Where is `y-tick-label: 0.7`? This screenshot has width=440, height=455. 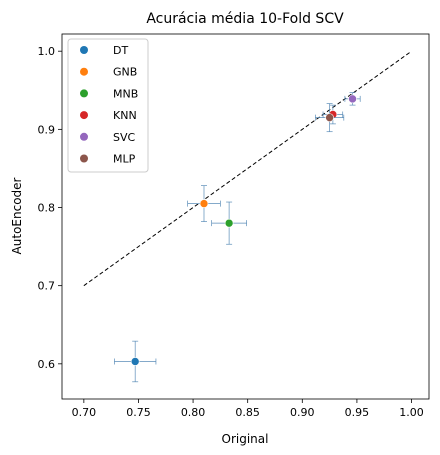
y-tick-label: 0.7 is located at coordinates (47, 286).